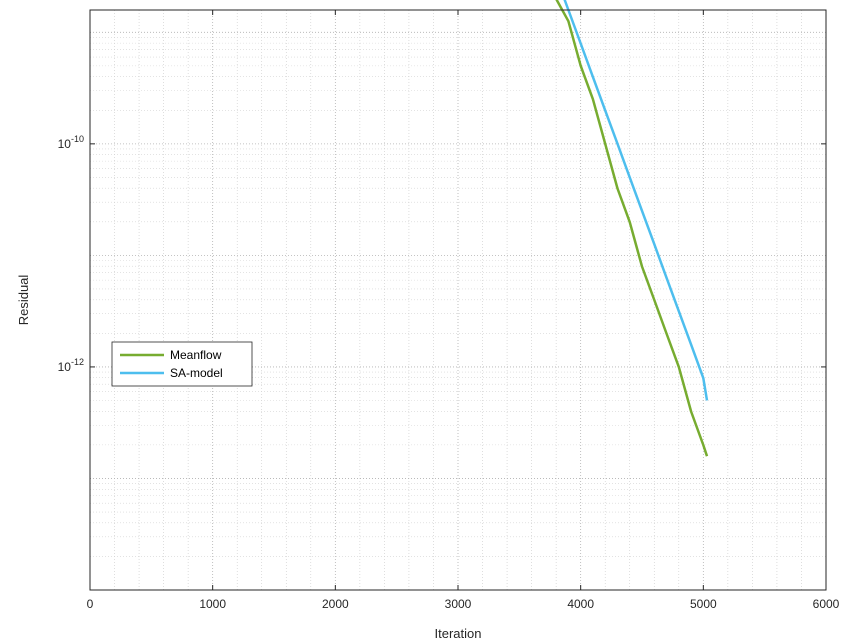 This screenshot has height=644, width=848. Describe the element at coordinates (23, 300) in the screenshot. I see `y-axis-label: Residual` at that location.